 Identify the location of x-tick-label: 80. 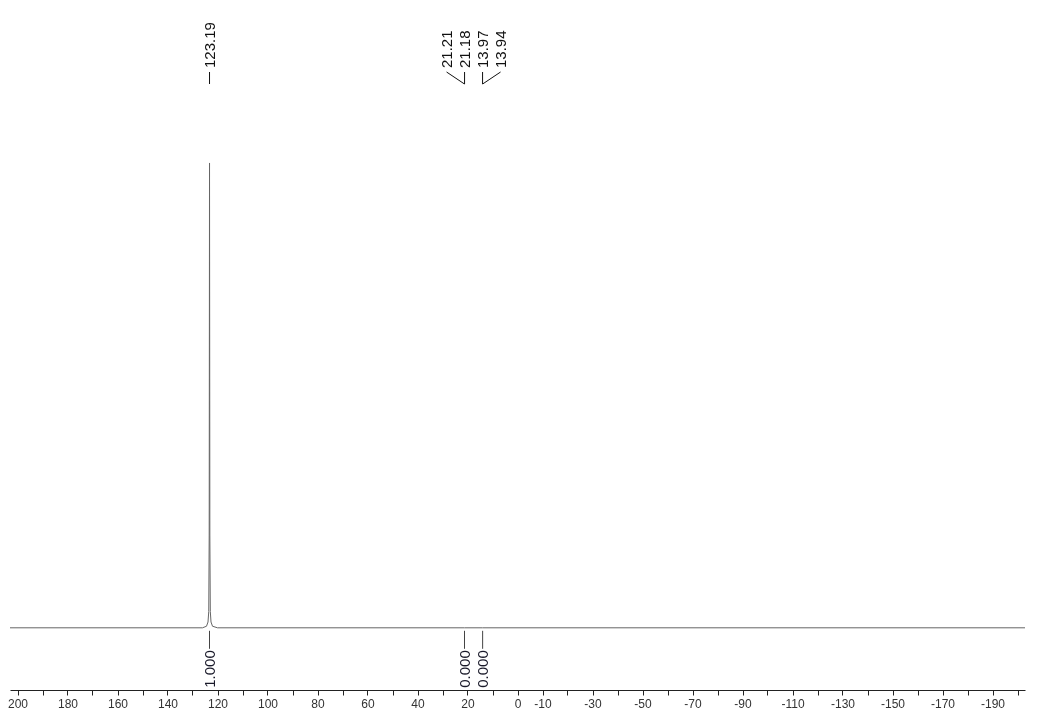
(318, 703).